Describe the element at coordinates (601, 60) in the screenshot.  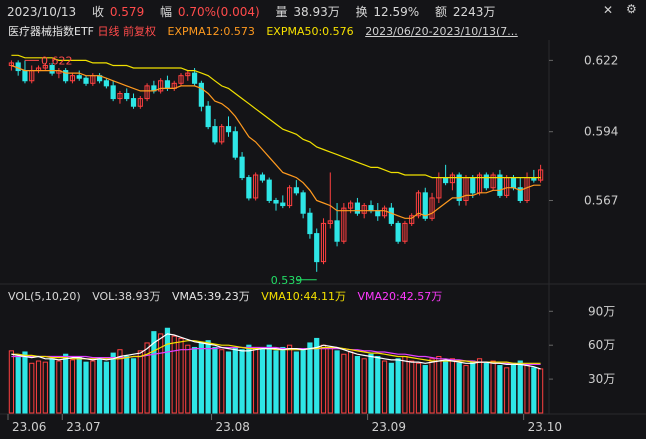
I see `price-tick-label: 0.622` at that location.